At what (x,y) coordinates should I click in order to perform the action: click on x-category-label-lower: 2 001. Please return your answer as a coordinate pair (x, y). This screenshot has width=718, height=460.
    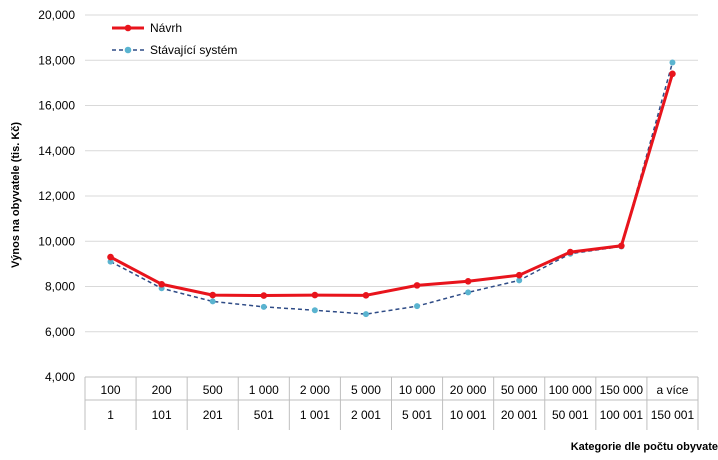
    Looking at the image, I should click on (366, 415).